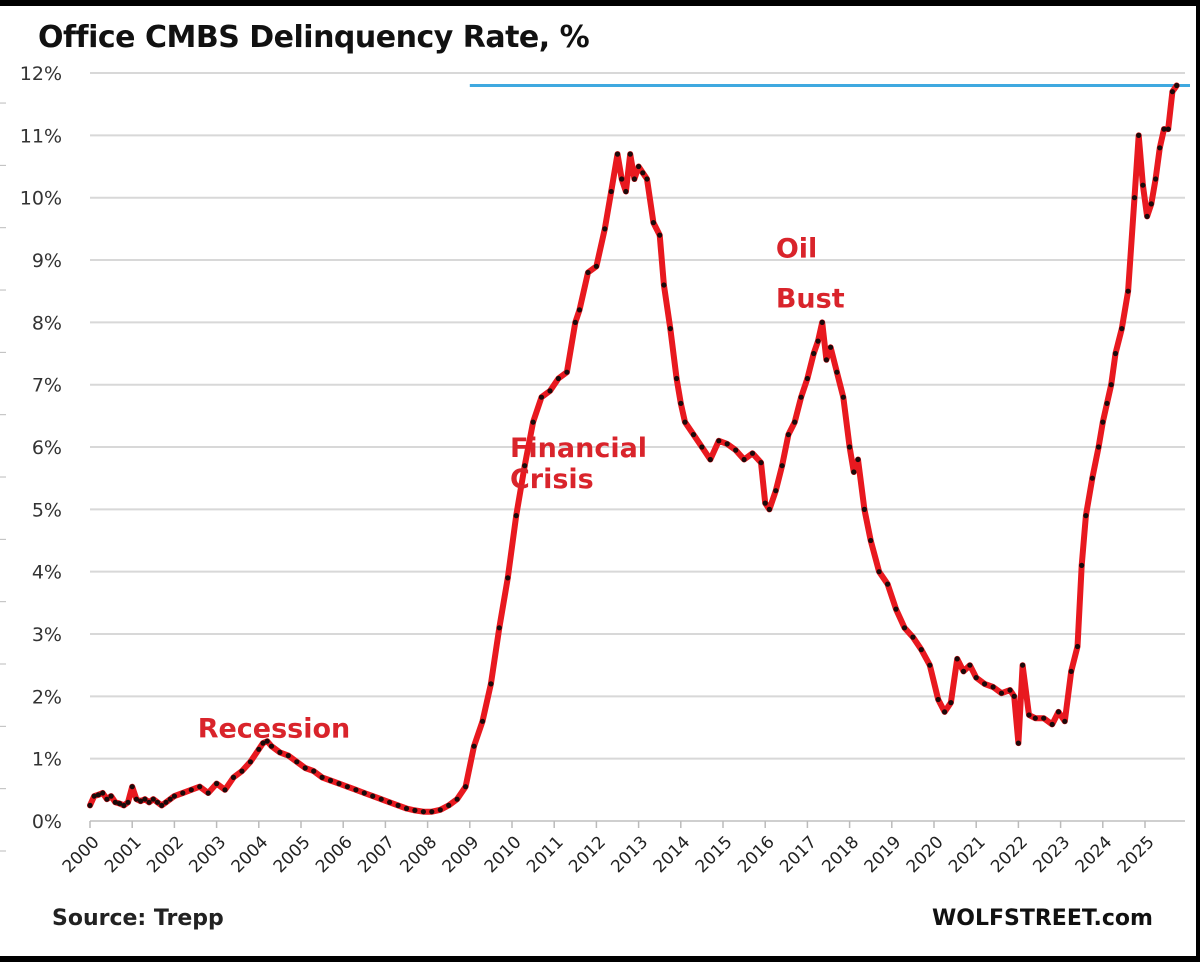 The image size is (1200, 962). Describe the element at coordinates (1009, 854) in the screenshot. I see `x-tick-label: 2022` at that location.